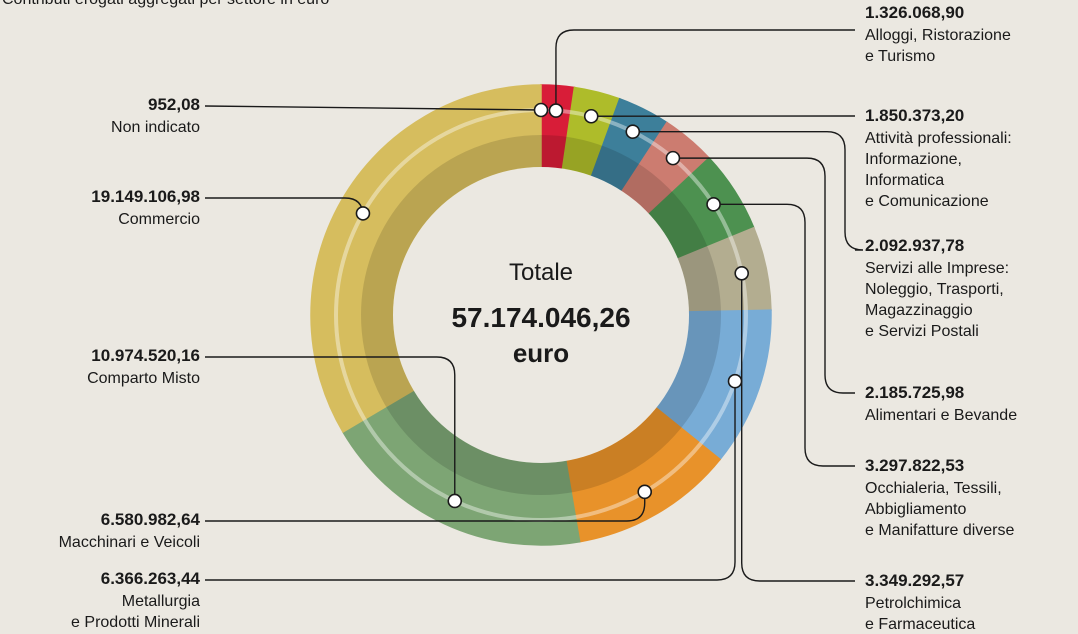 Image resolution: width=1078 pixels, height=634 pixels. I want to click on category-label: Metallurgia e Prodotti Minerali, so click(135, 612).